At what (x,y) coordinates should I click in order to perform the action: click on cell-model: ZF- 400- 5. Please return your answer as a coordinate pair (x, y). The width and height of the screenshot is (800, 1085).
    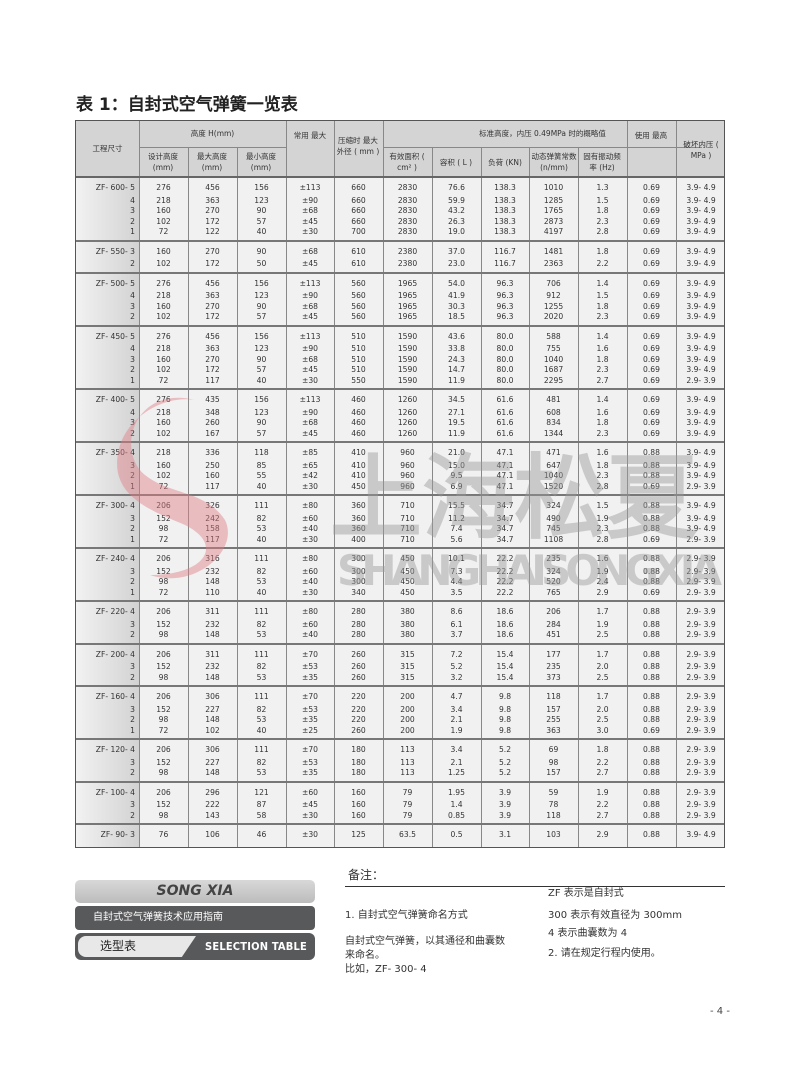
    Looking at the image, I should click on (115, 399).